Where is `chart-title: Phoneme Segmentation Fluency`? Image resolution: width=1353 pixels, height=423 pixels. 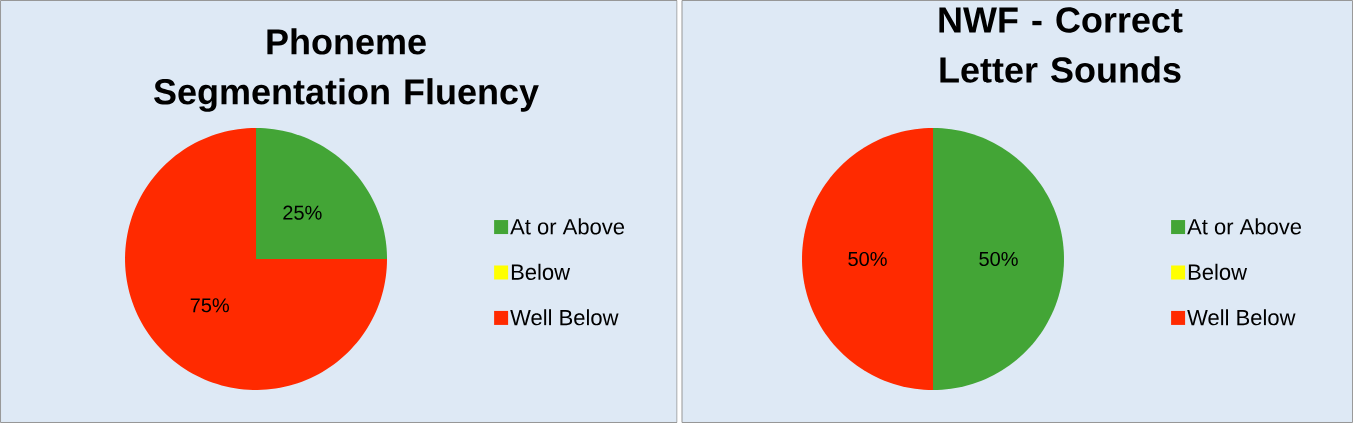
chart-title: Phoneme Segmentation Fluency is located at coordinates (346, 70).